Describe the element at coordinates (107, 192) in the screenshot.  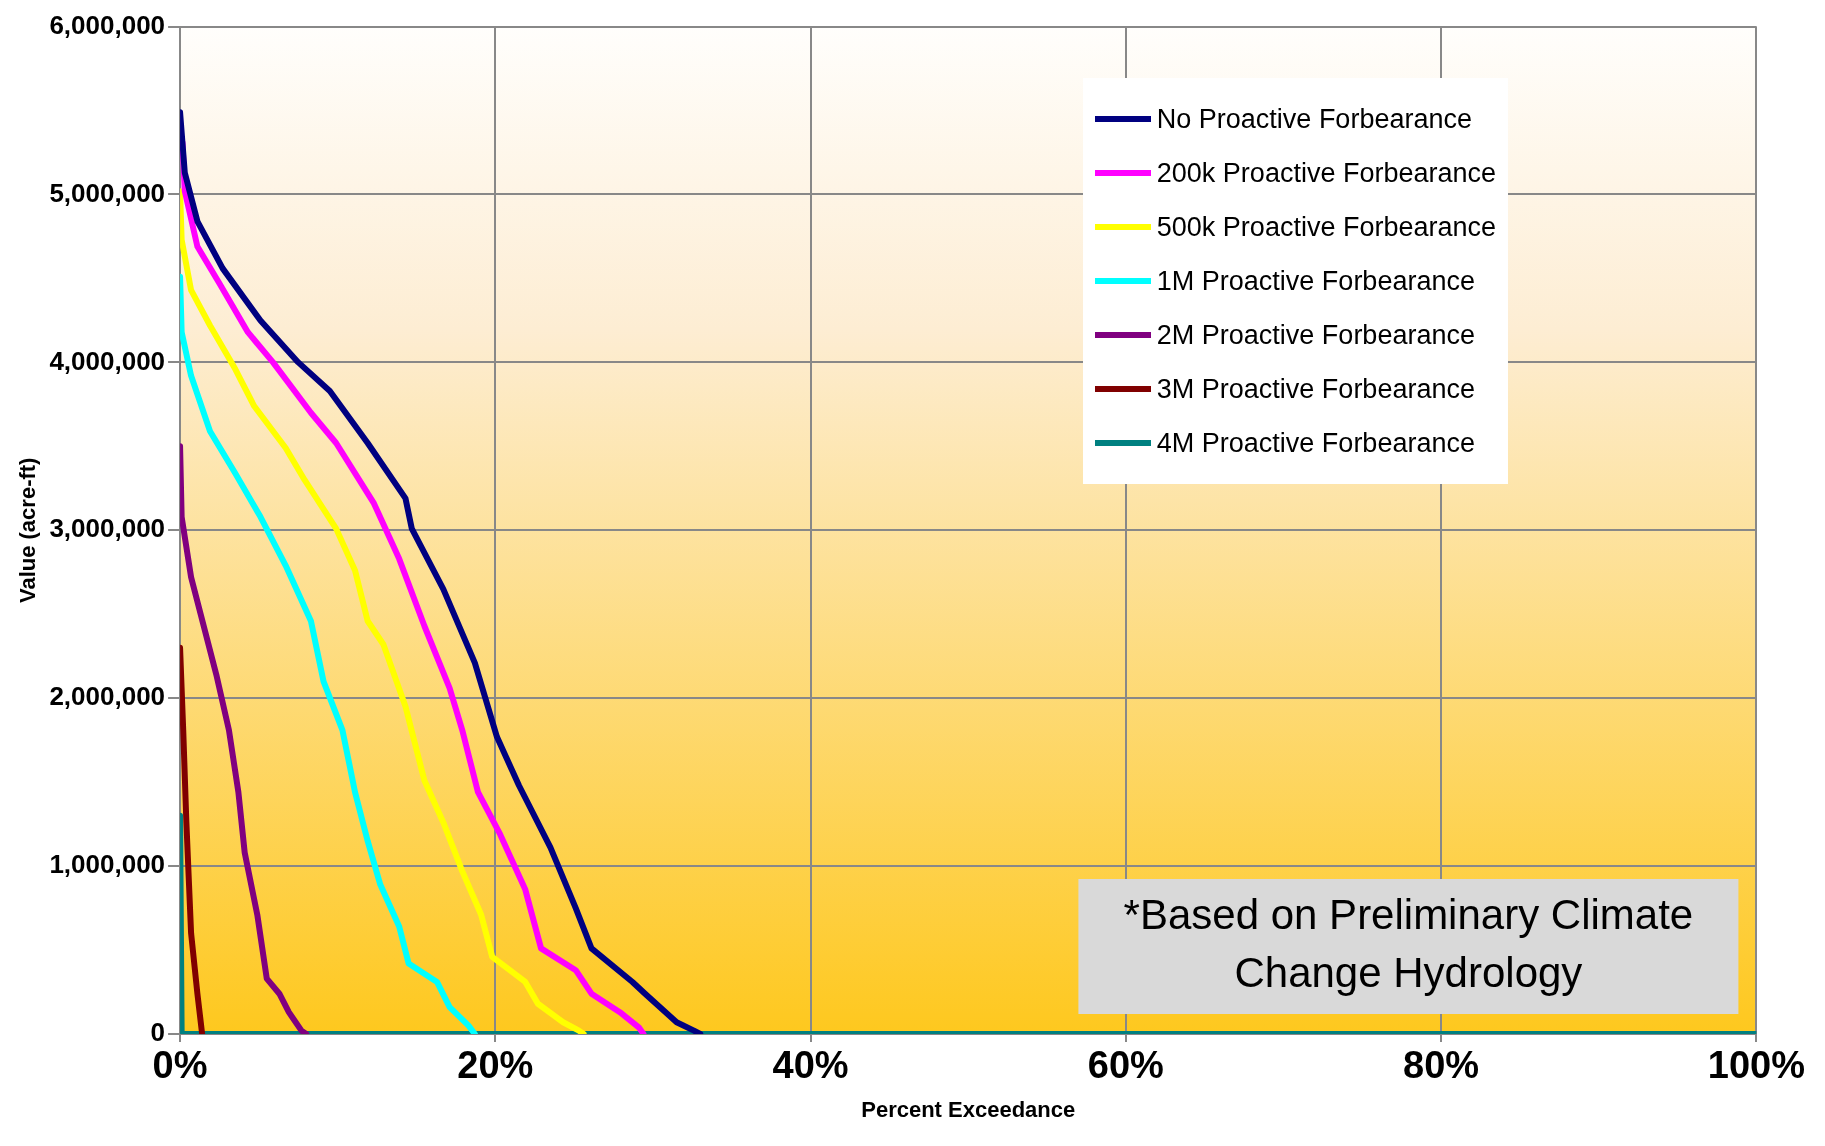
I see `y-tick-label: 5,000,000` at that location.